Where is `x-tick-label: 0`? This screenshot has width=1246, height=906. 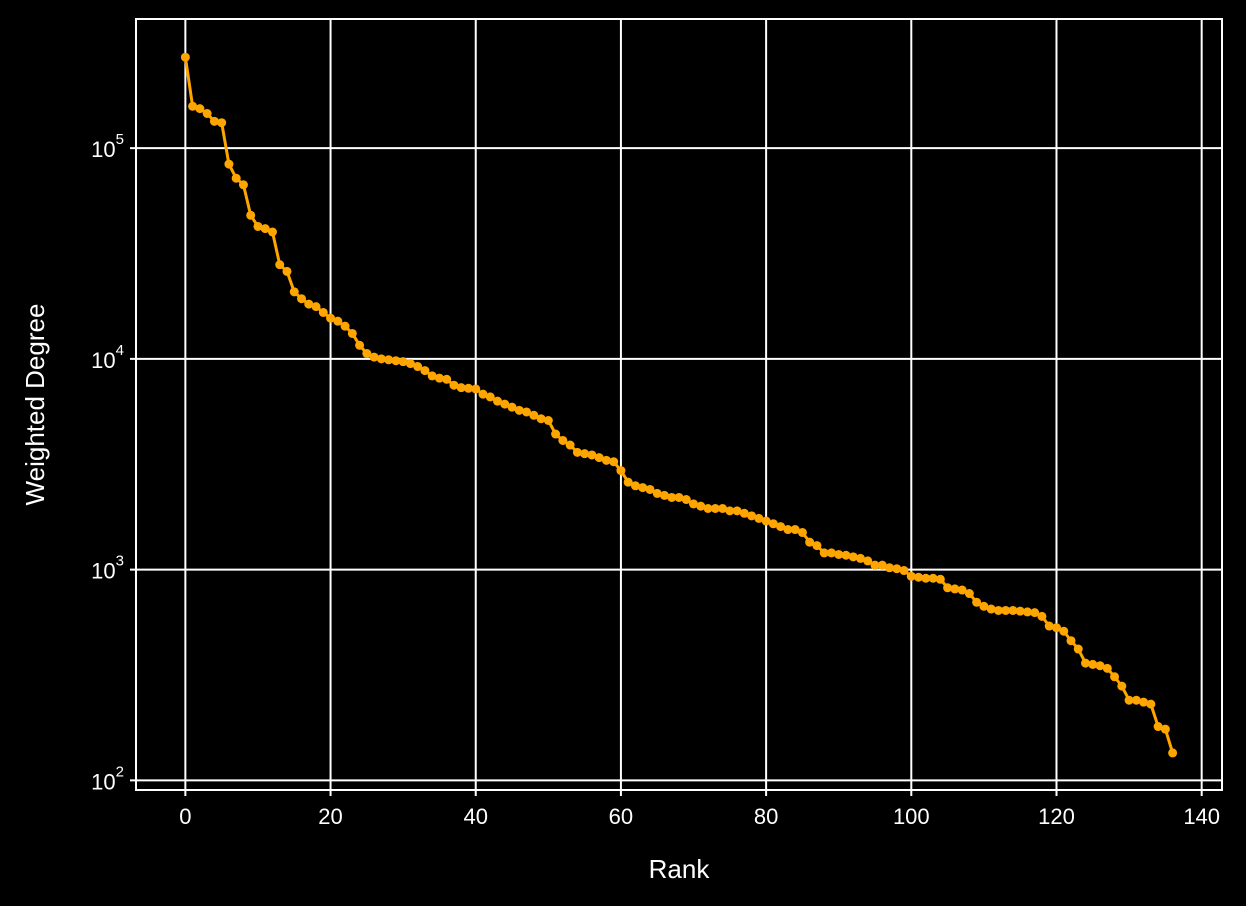 x-tick-label: 0 is located at coordinates (185, 816).